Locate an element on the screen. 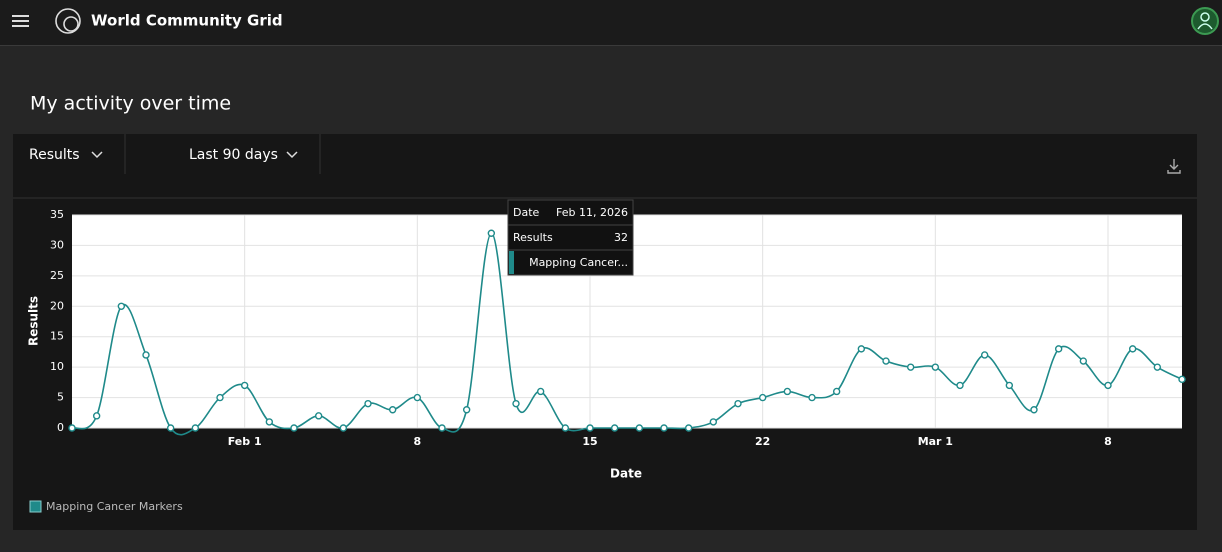 The image size is (1222, 552). y-tick-label: 5 is located at coordinates (60, 397).